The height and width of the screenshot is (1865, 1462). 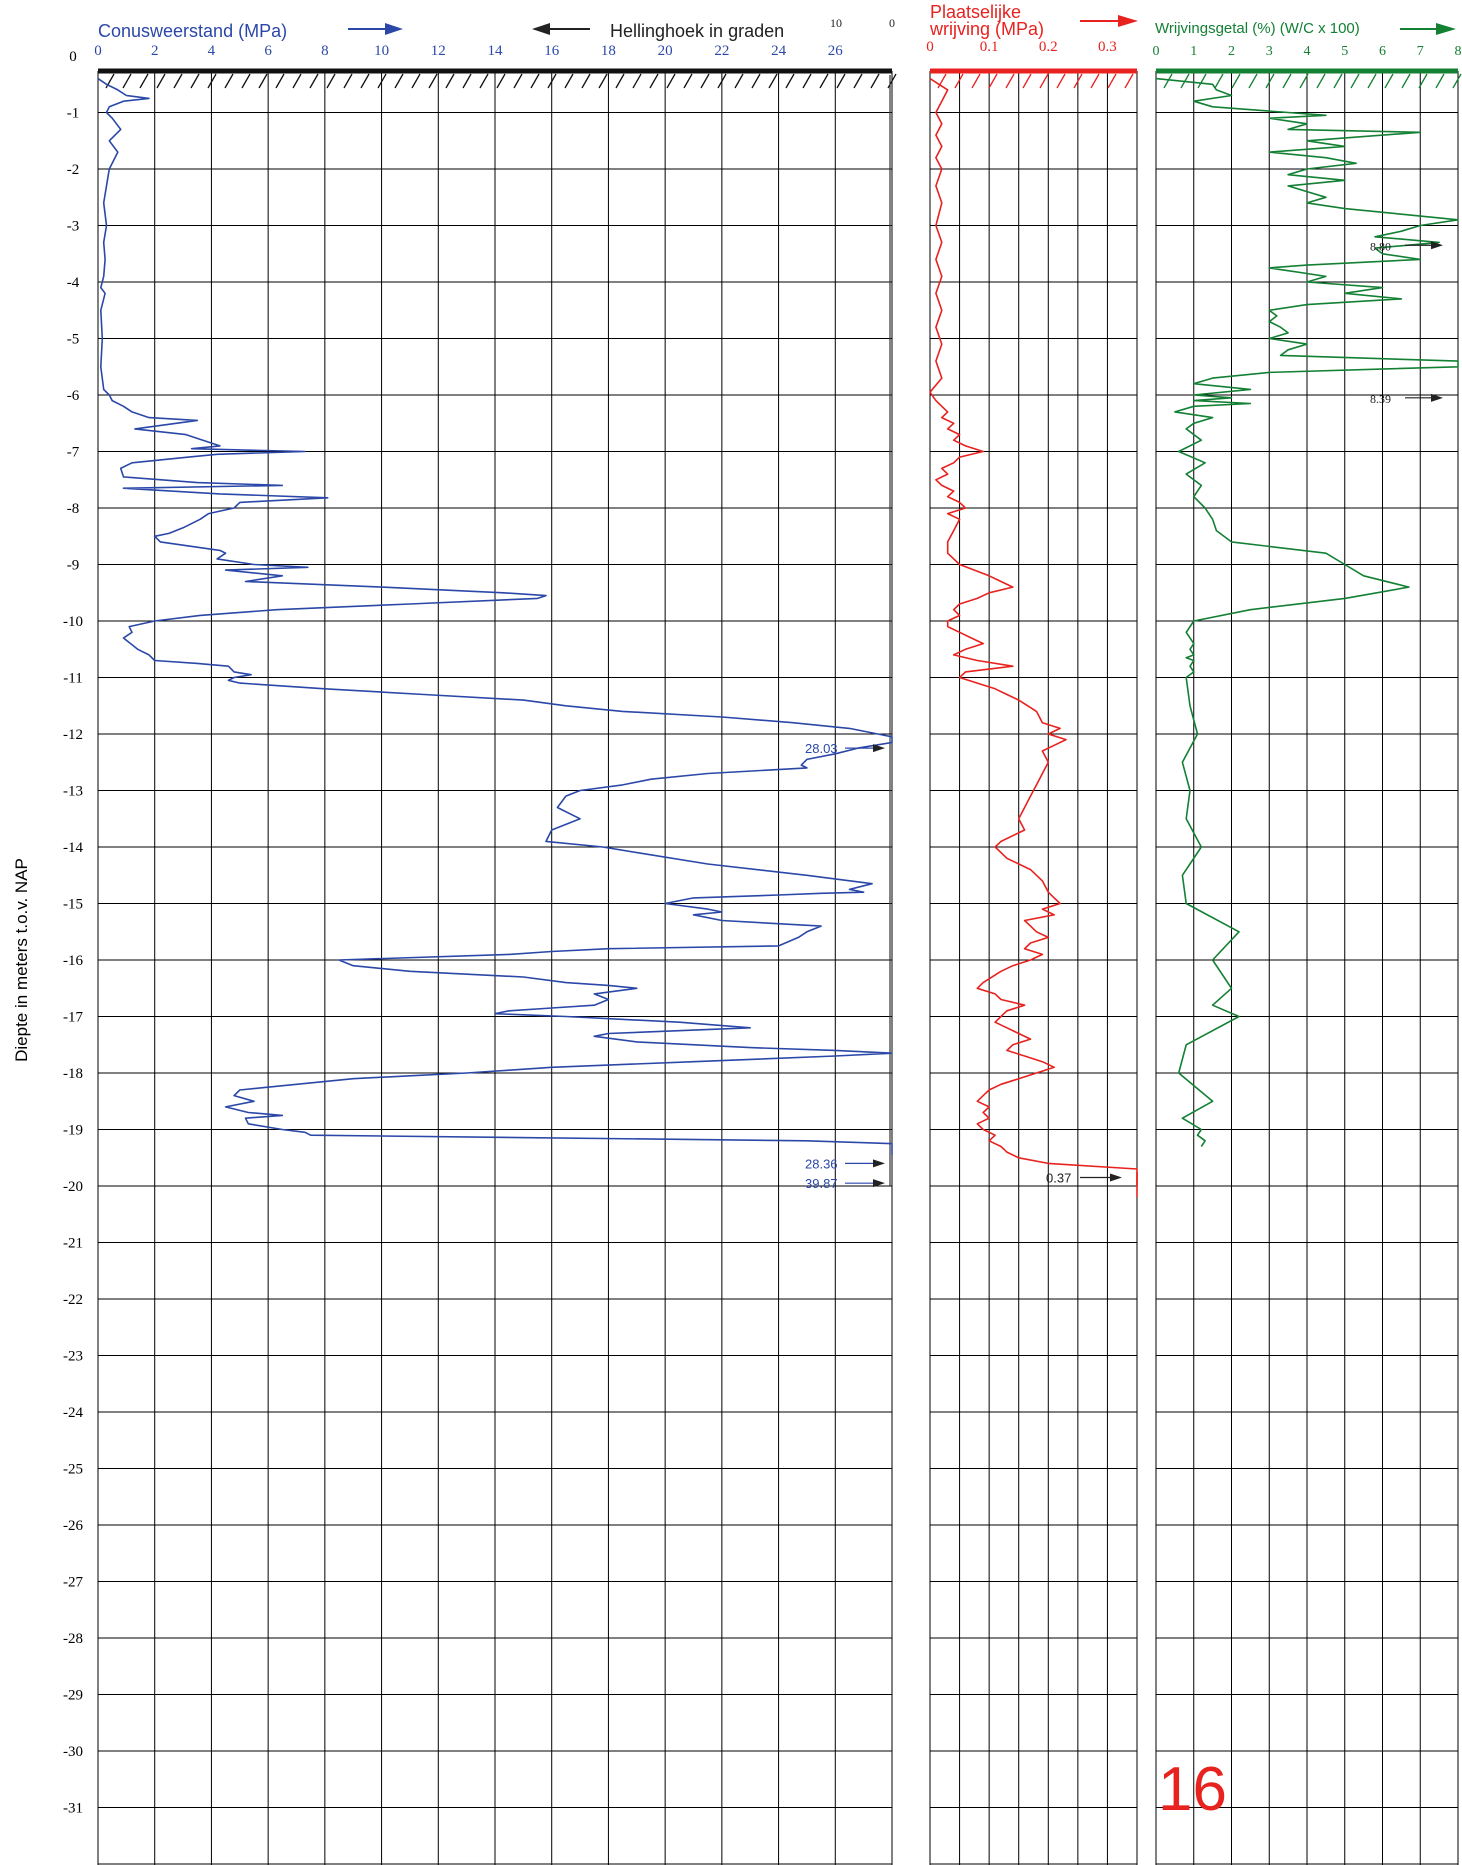 What do you see at coordinates (1344, 51) in the screenshot?
I see `ratio-x-tick-label: 5` at bounding box center [1344, 51].